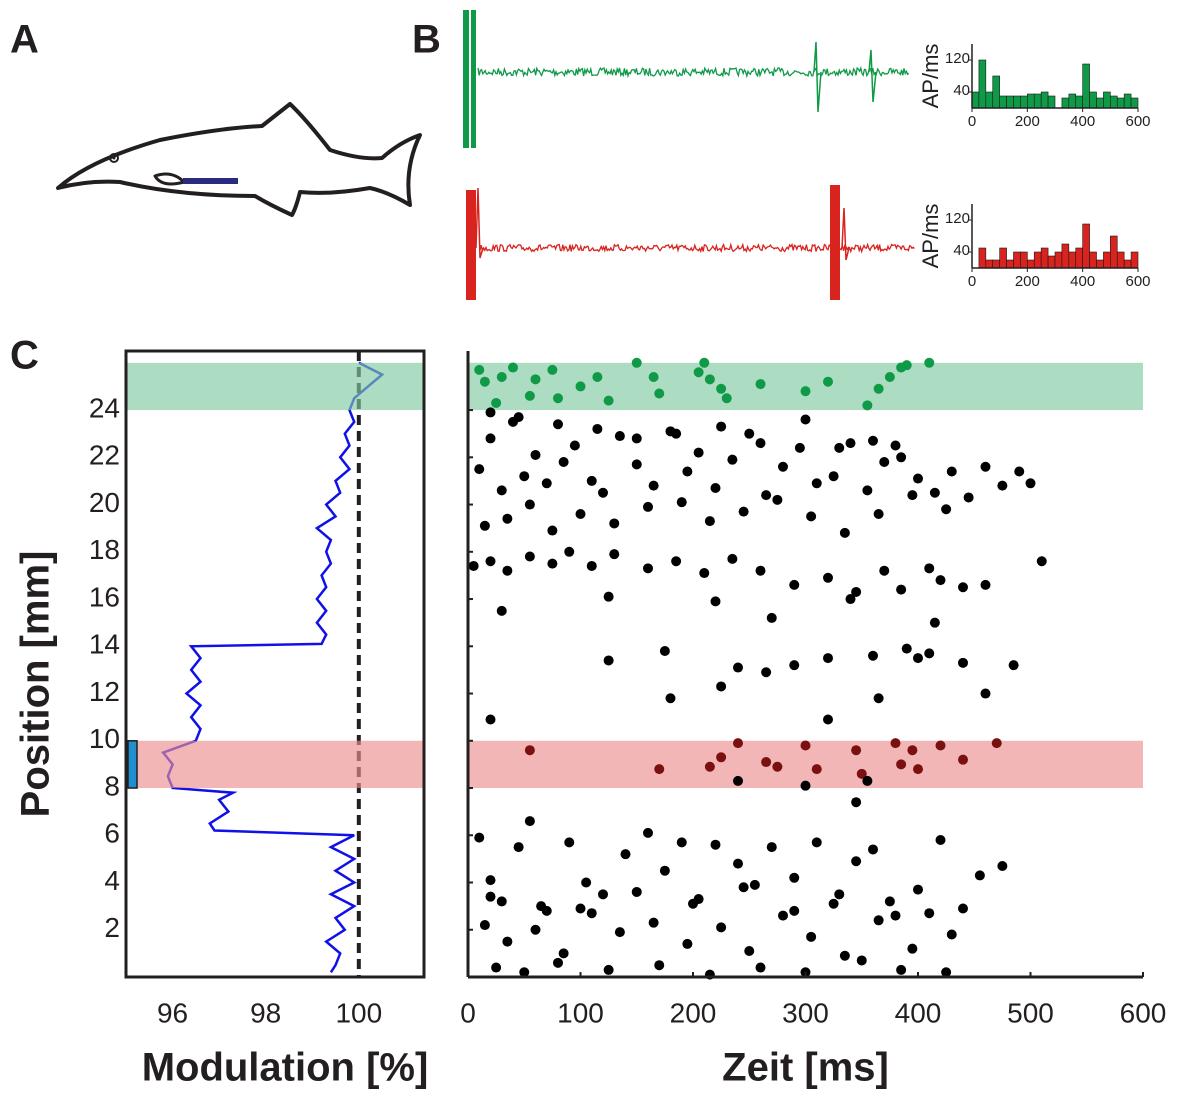 The image size is (1184, 1097). Describe the element at coordinates (239, 159) in the screenshot. I see `fish-outline` at that location.